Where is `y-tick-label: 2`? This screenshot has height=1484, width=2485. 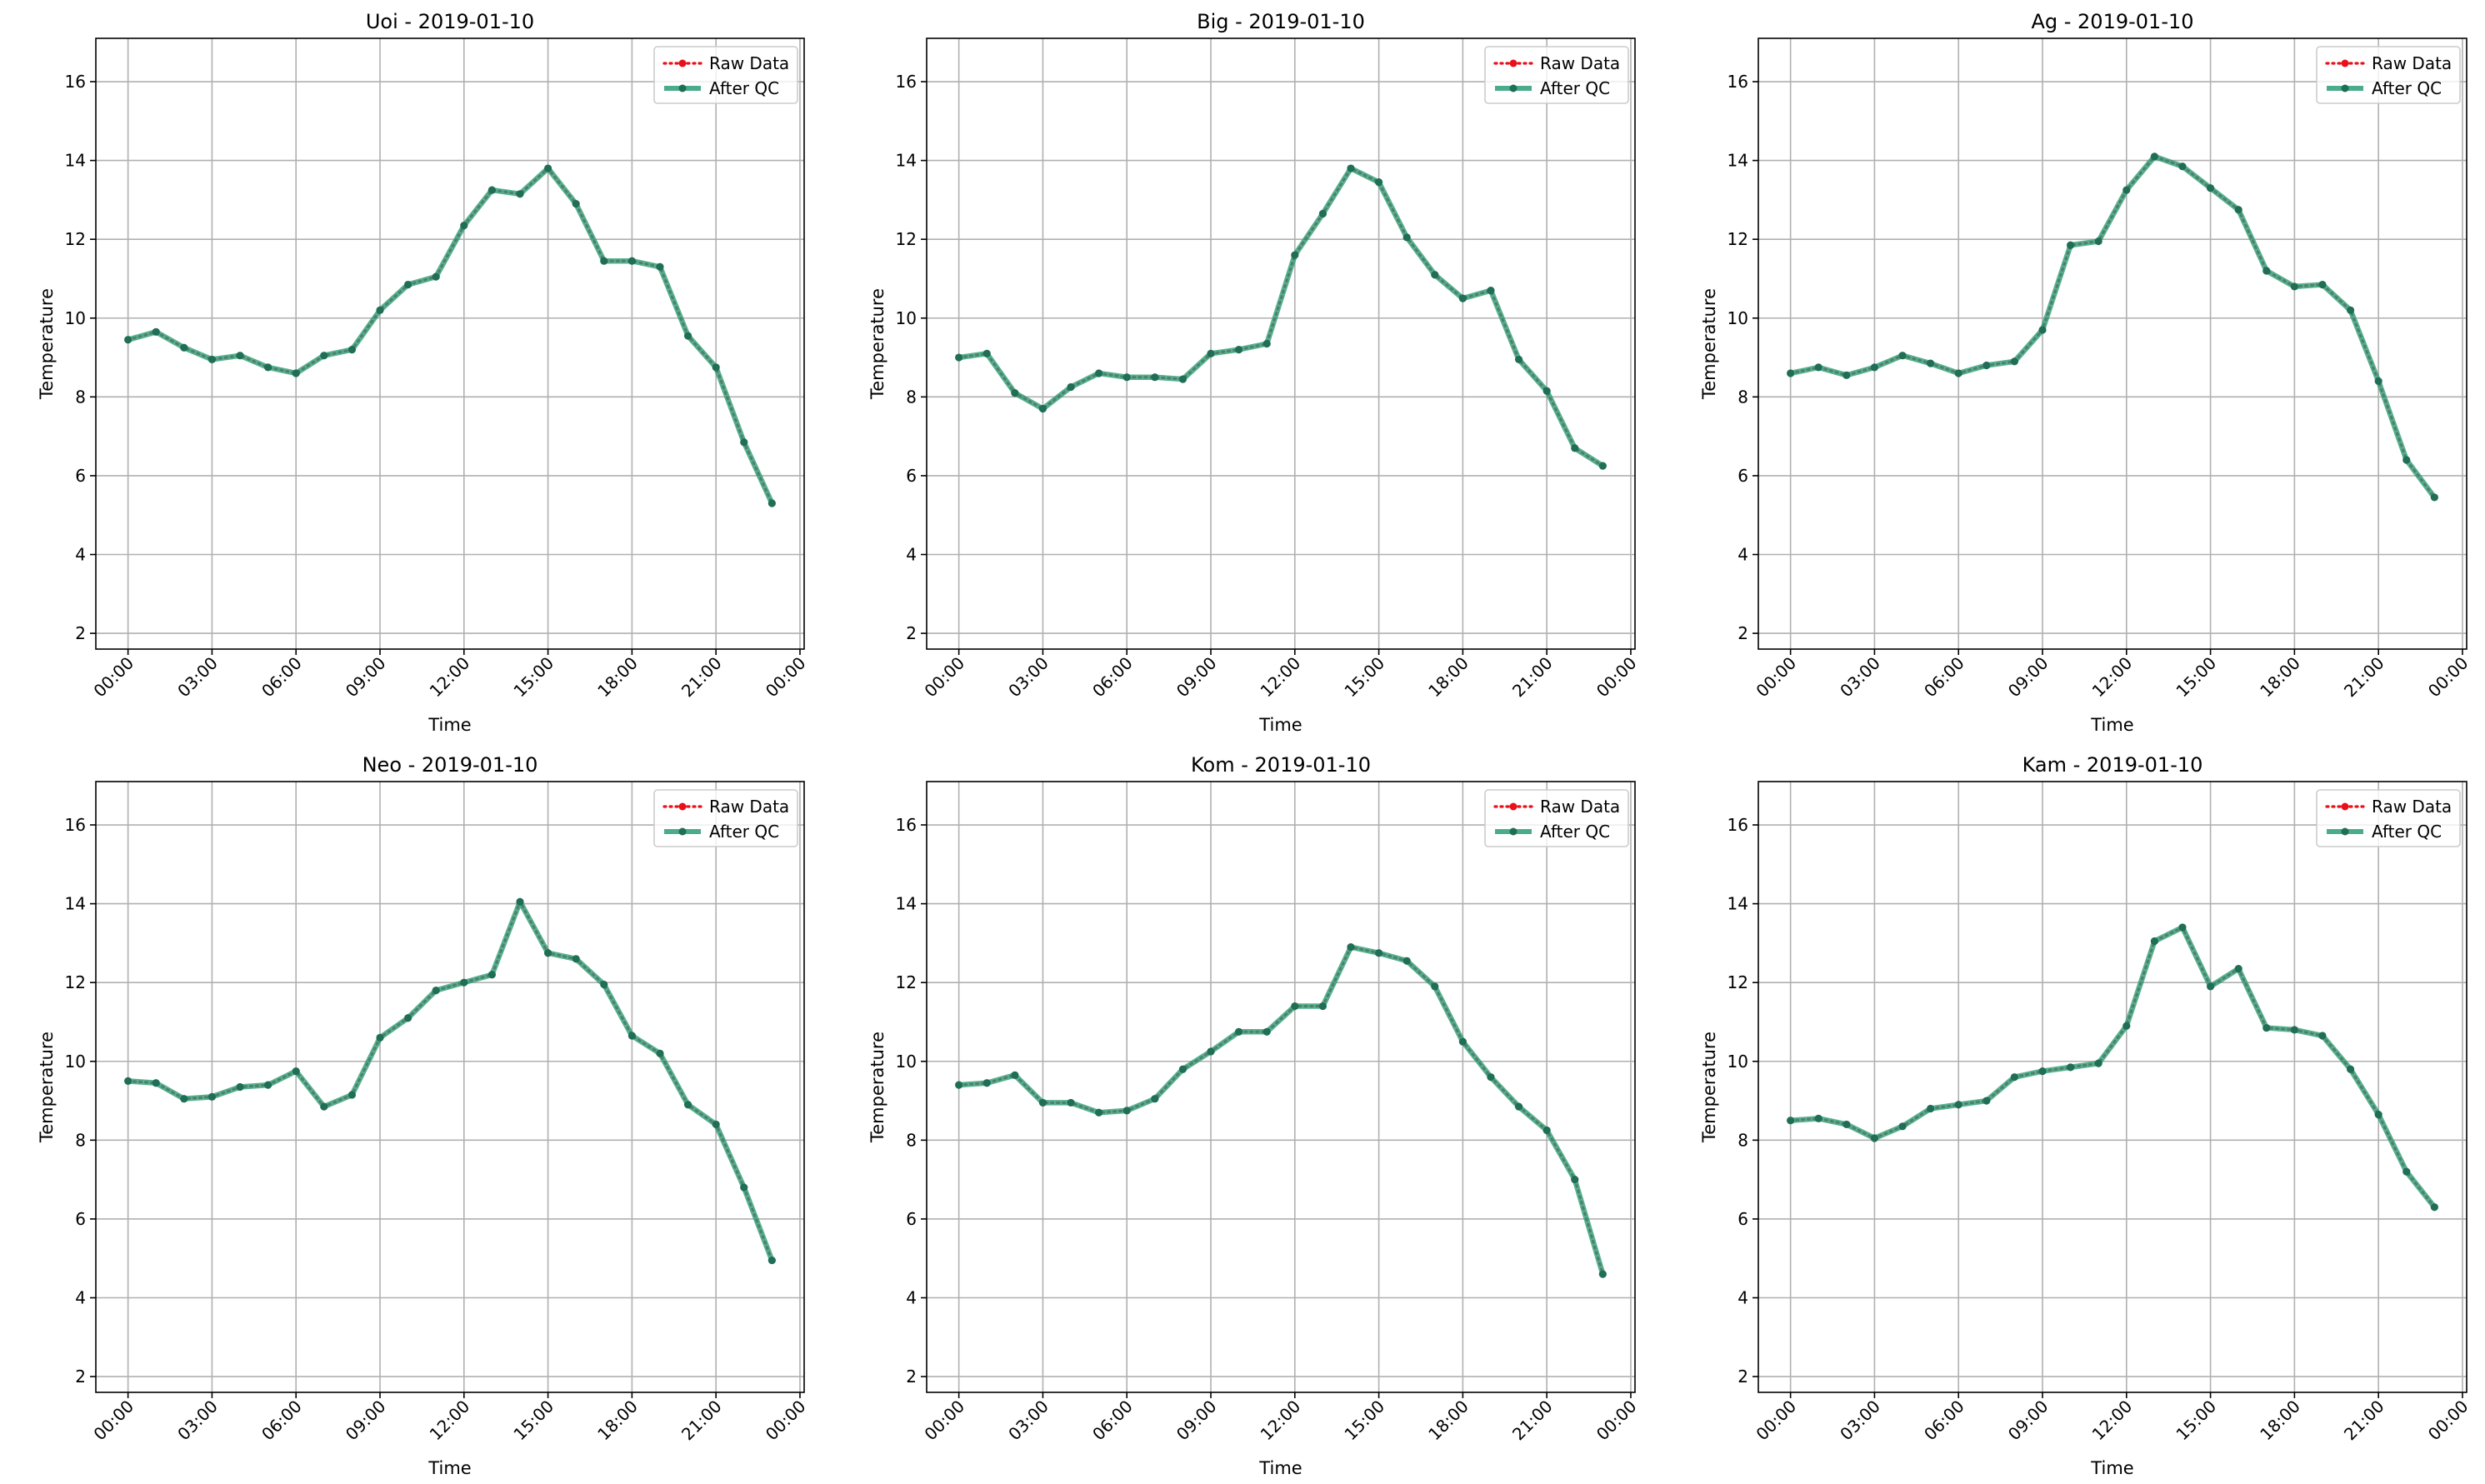 y-tick-label: 2 is located at coordinates (80, 1377).